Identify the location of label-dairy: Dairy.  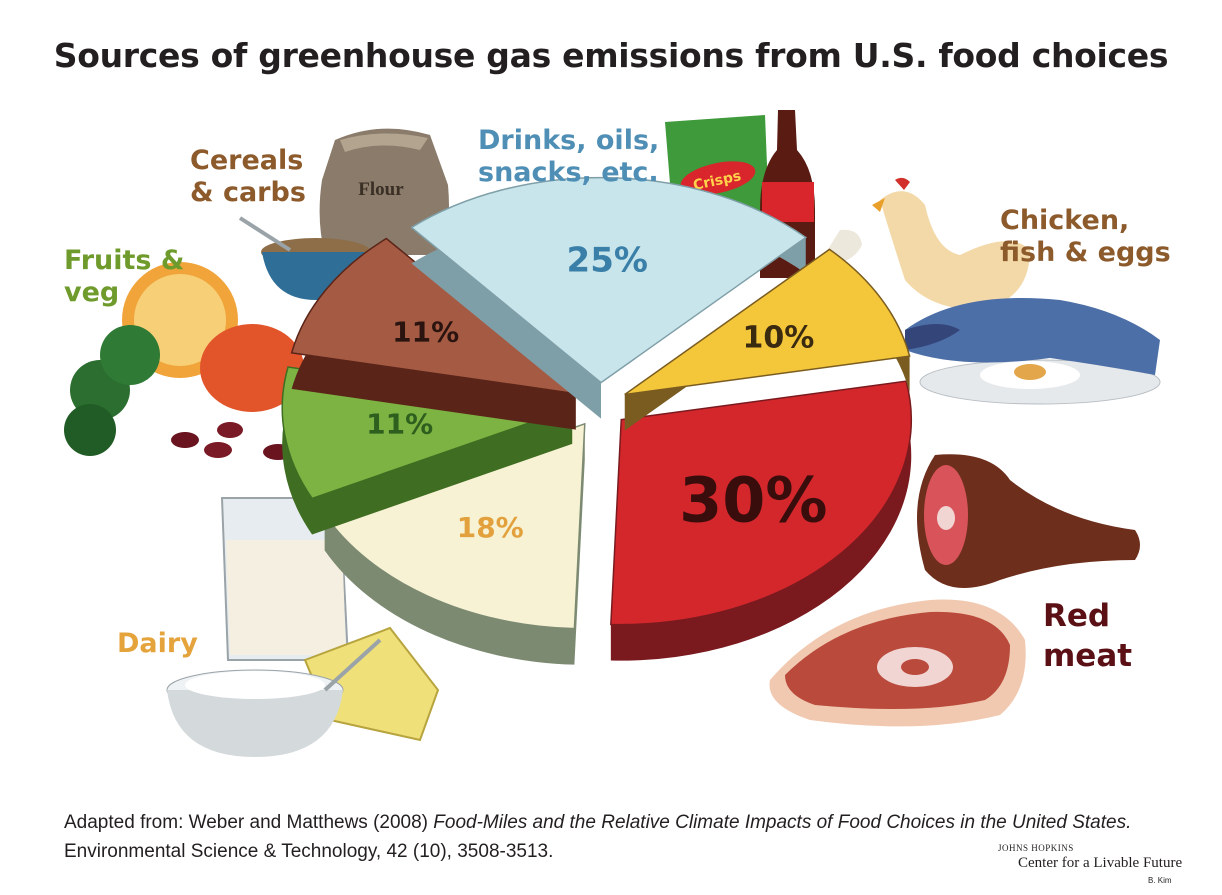
(157, 643).